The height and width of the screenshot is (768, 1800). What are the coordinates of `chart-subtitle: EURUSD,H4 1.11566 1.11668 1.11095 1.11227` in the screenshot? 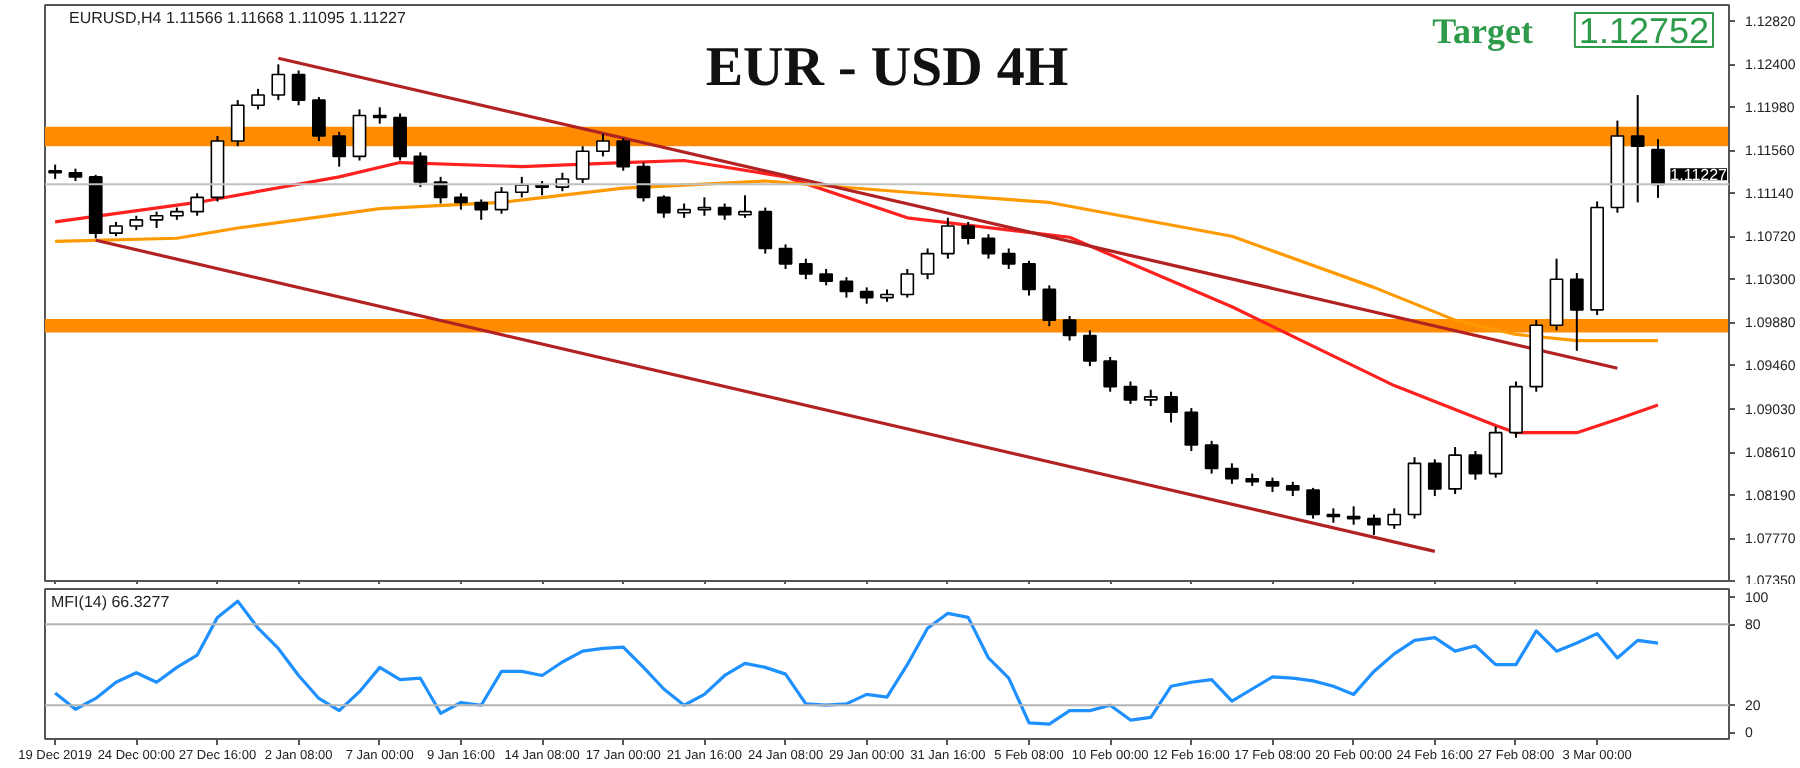 It's located at (238, 18).